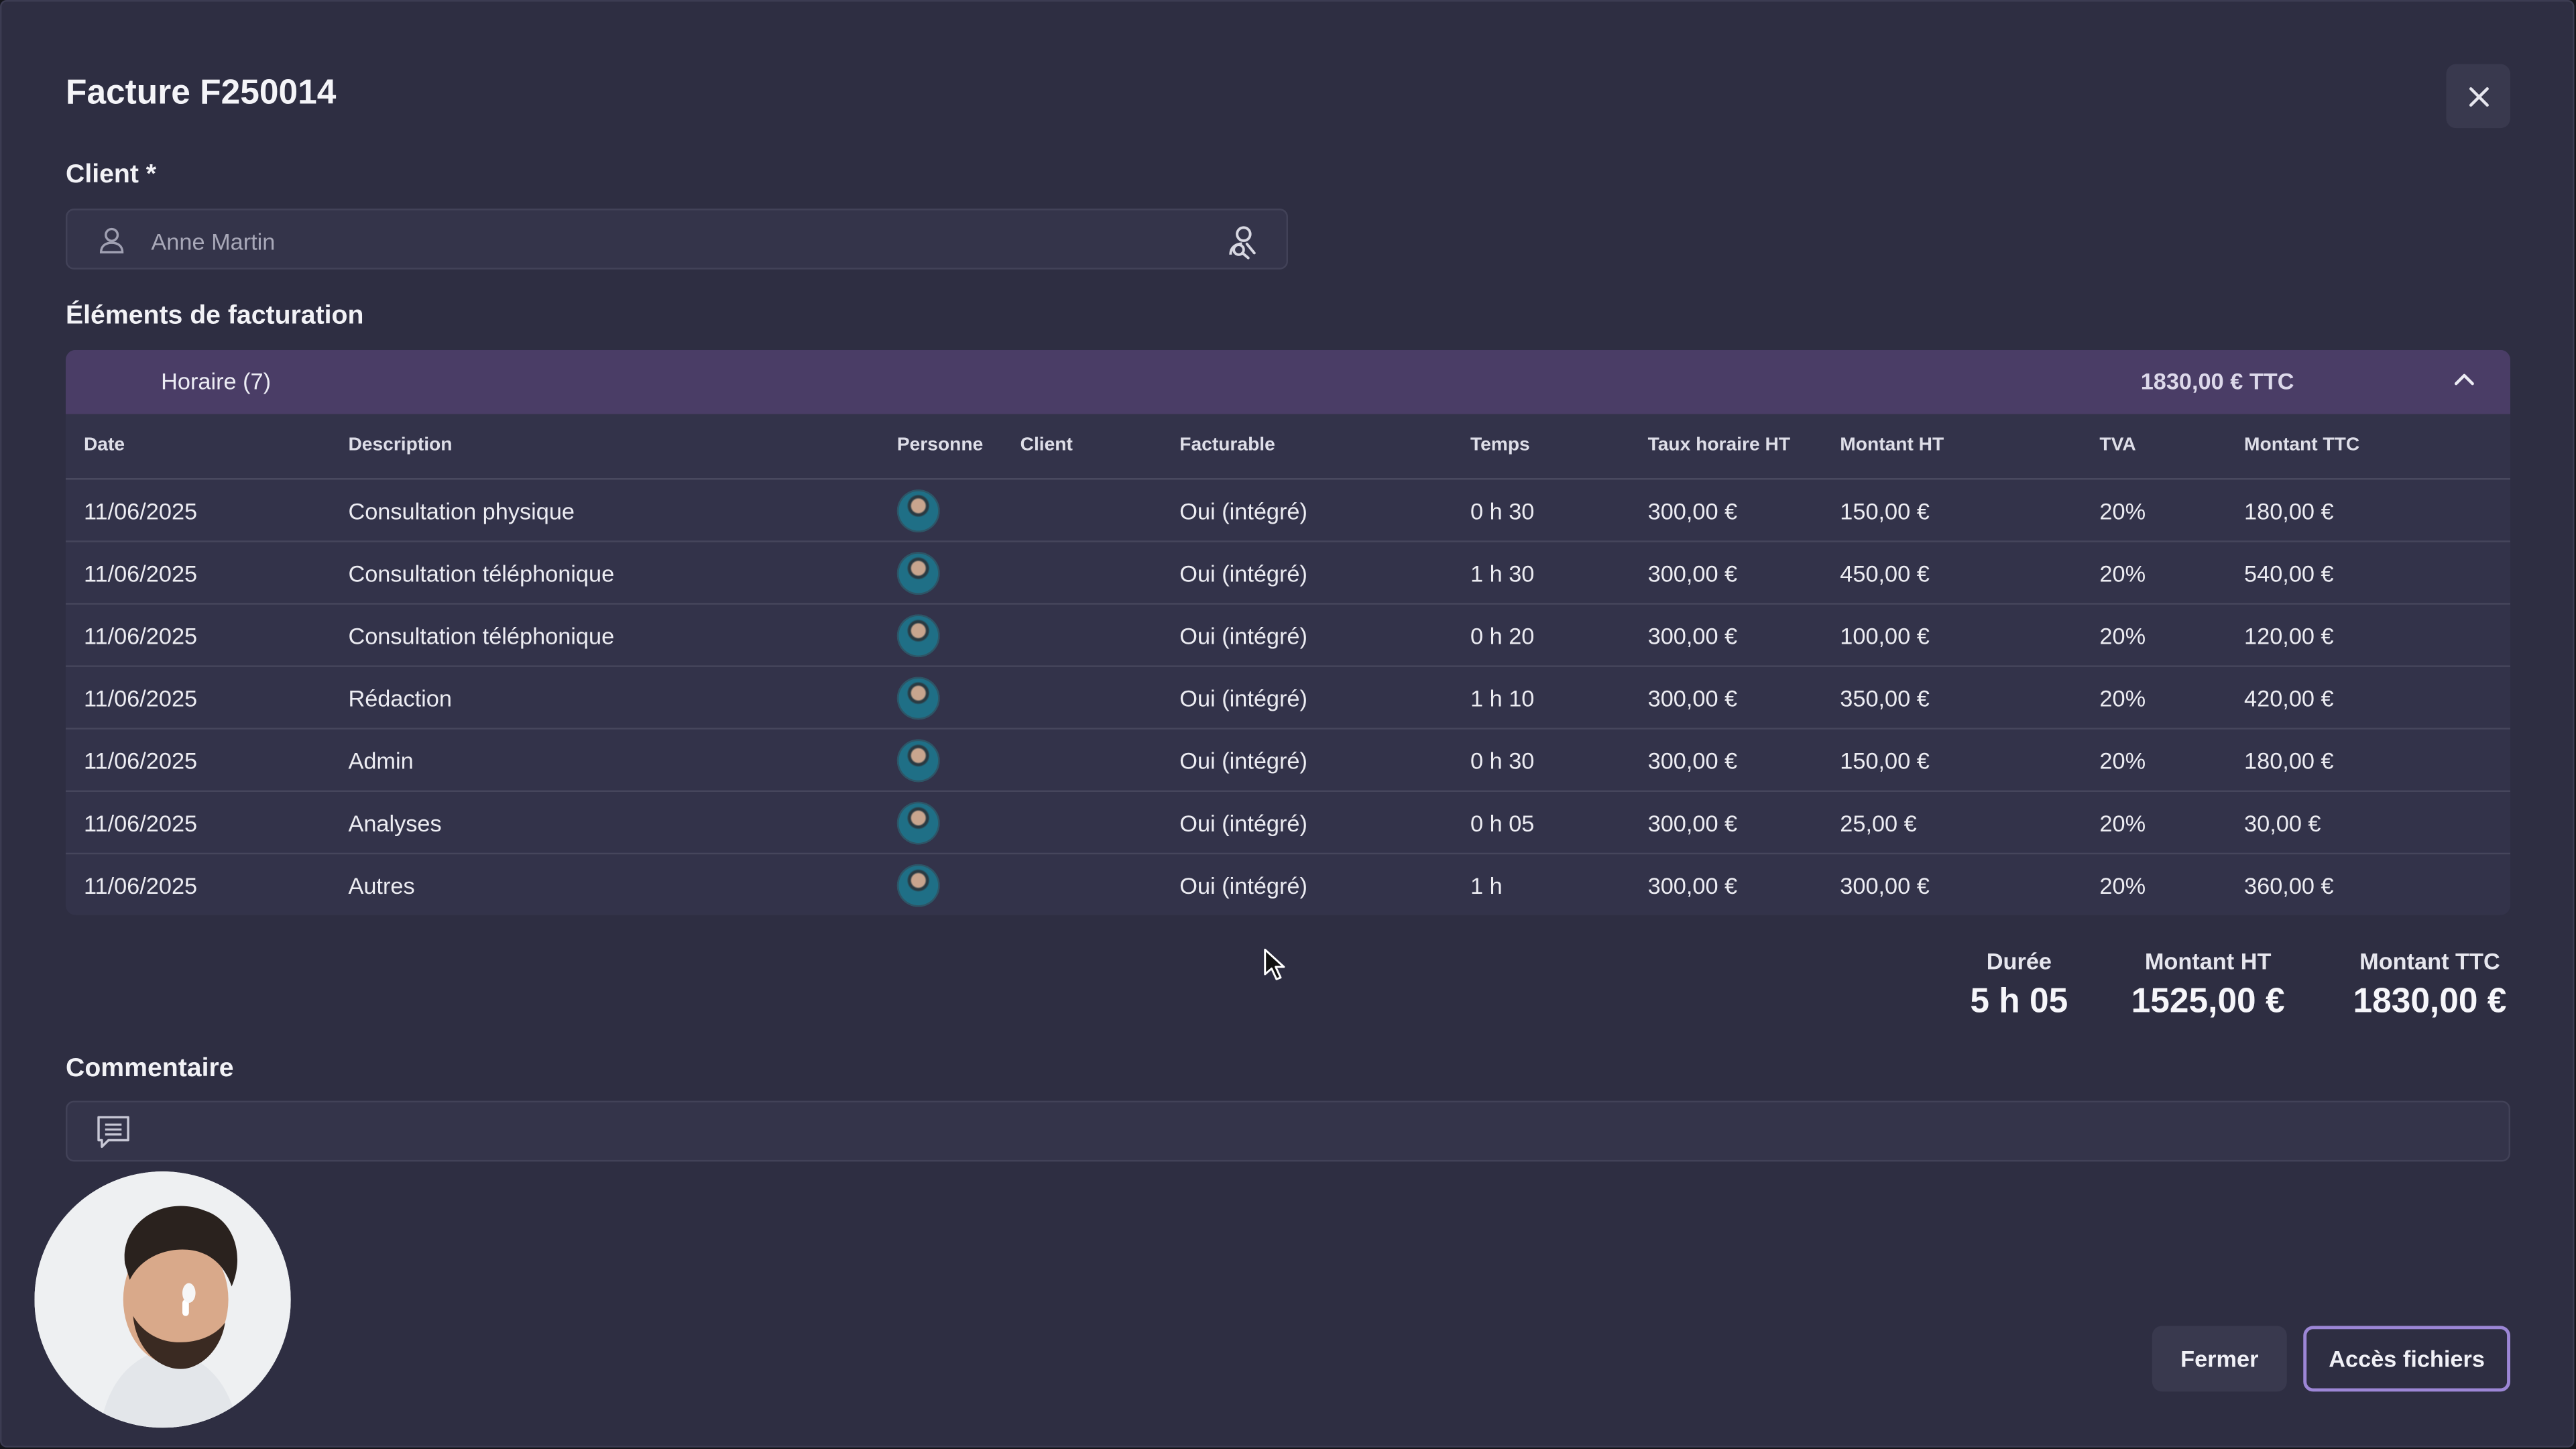 The width and height of the screenshot is (2576, 1449). Describe the element at coordinates (2302, 445) in the screenshot. I see `col-montant-ttc: Montant TTC` at that location.